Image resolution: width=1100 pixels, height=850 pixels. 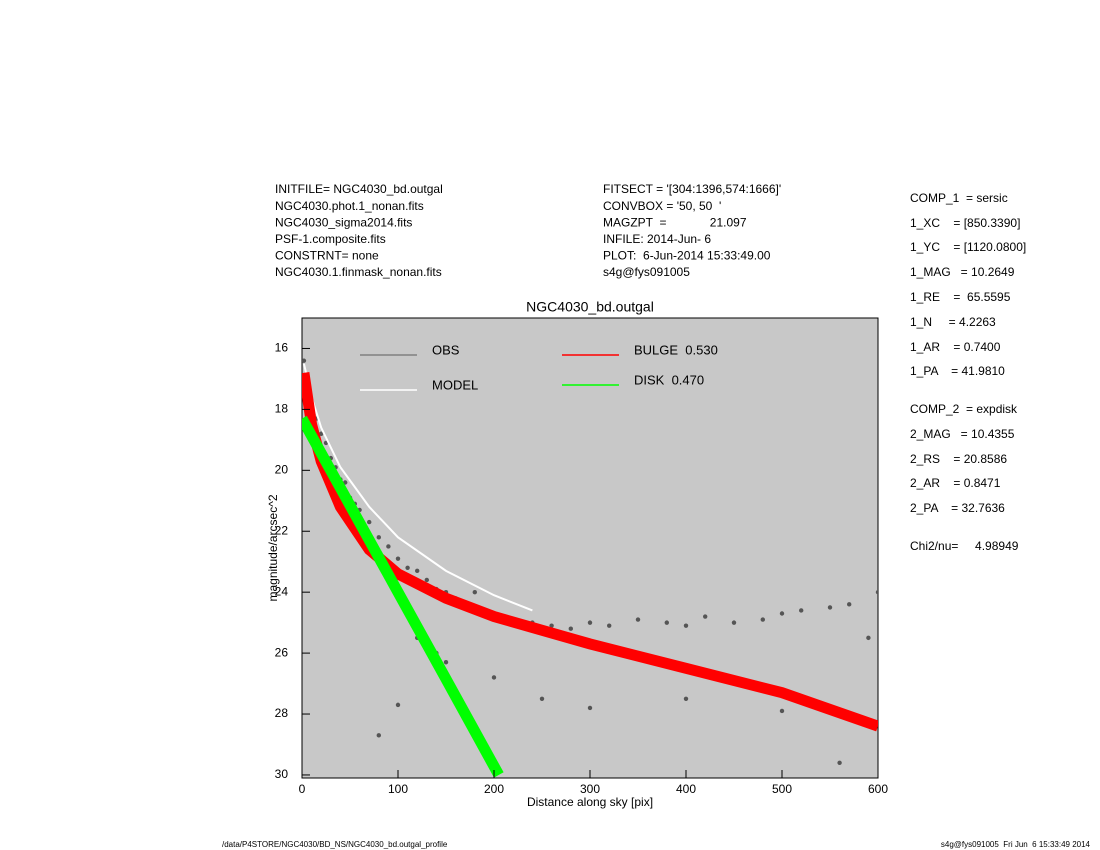 I want to click on y-tick-label: 30, so click(x=282, y=774).